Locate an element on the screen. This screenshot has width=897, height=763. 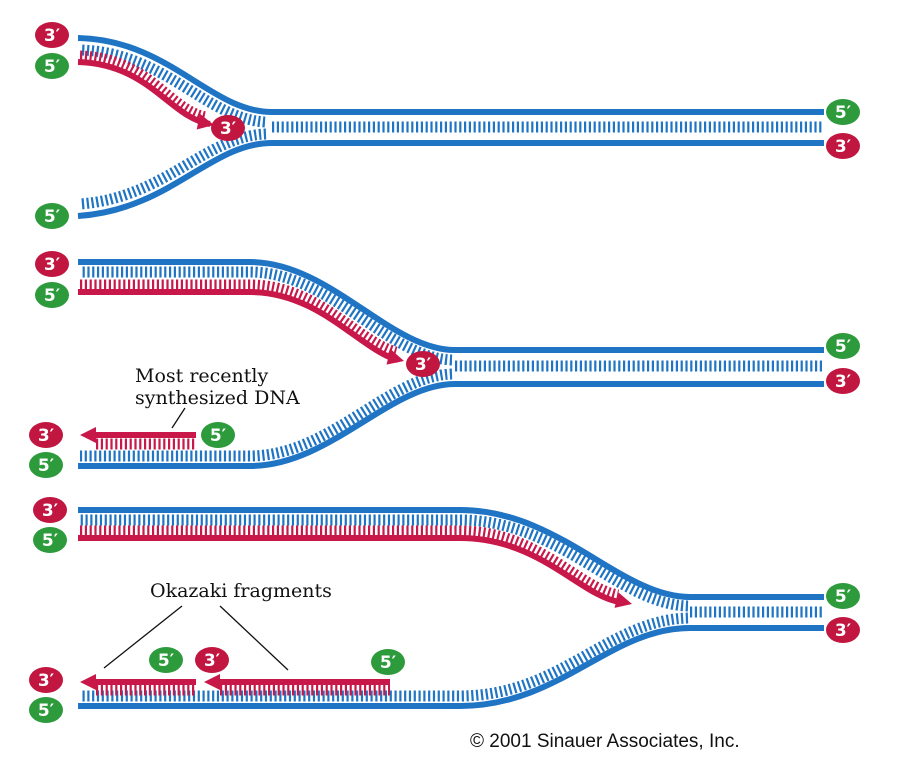
panel2-lagging-arrowhead is located at coordinates (88, 435).